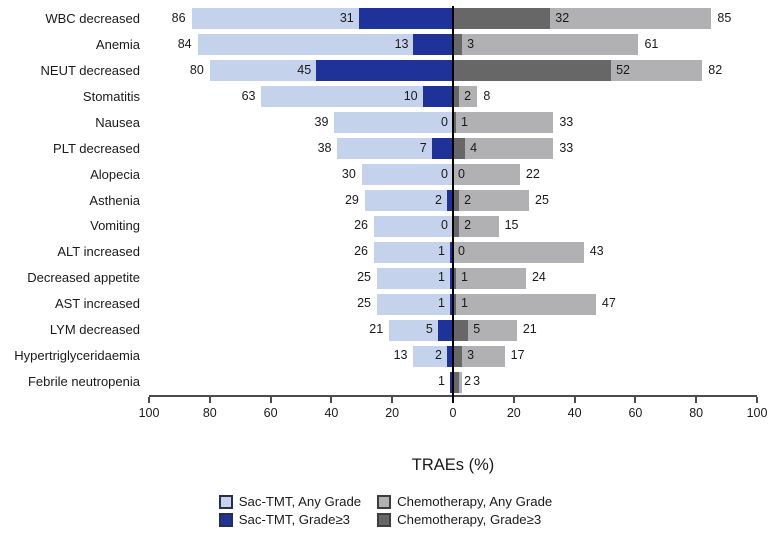 The height and width of the screenshot is (538, 771). Describe the element at coordinates (538, 277) in the screenshot. I see `value-label-chemo-any: 24` at that location.